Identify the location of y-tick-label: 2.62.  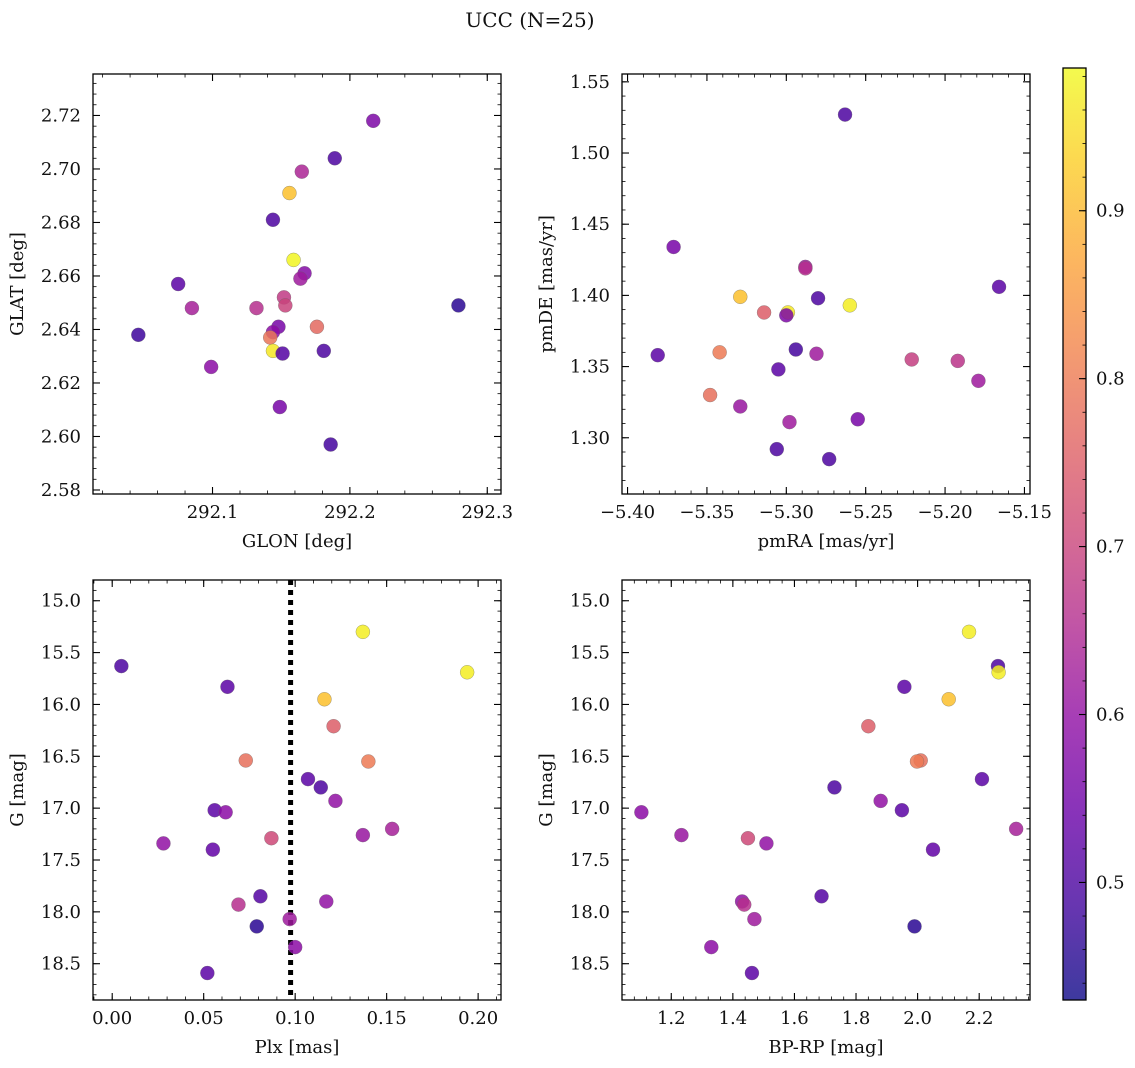
(61, 383).